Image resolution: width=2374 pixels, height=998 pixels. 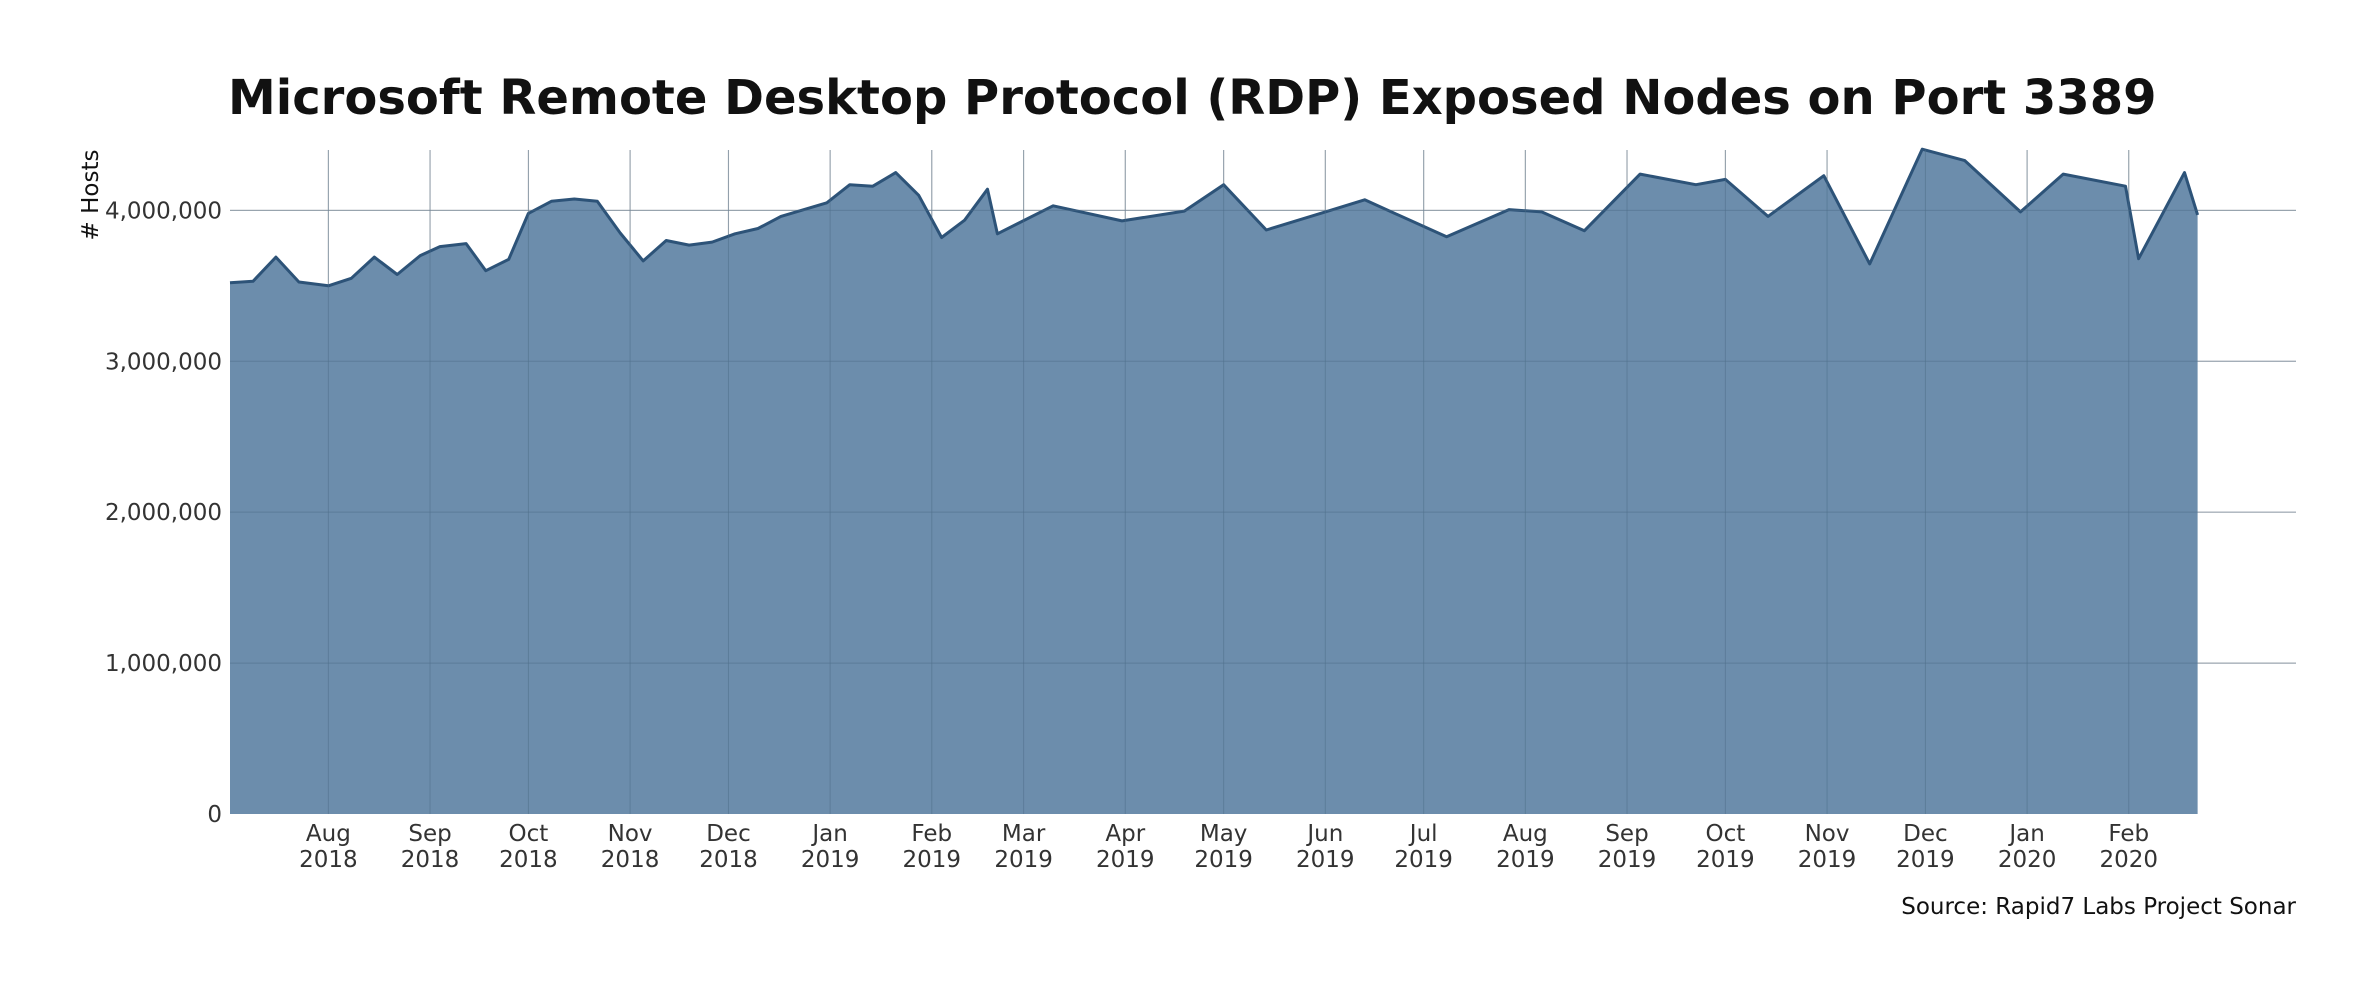 I want to click on series-line, so click(x=1214, y=217).